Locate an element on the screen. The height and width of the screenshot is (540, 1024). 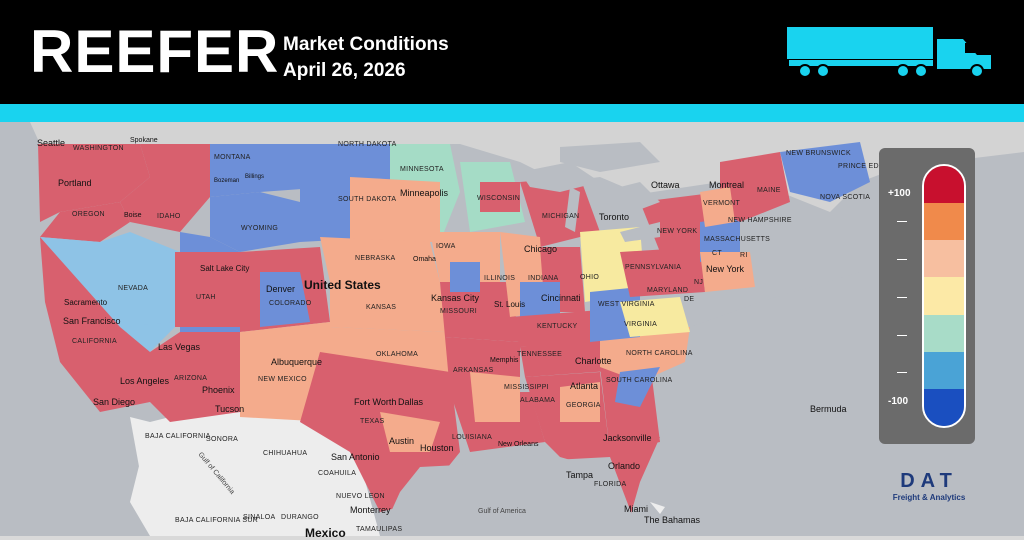
state-label: IOWA is located at coordinates (446, 246).